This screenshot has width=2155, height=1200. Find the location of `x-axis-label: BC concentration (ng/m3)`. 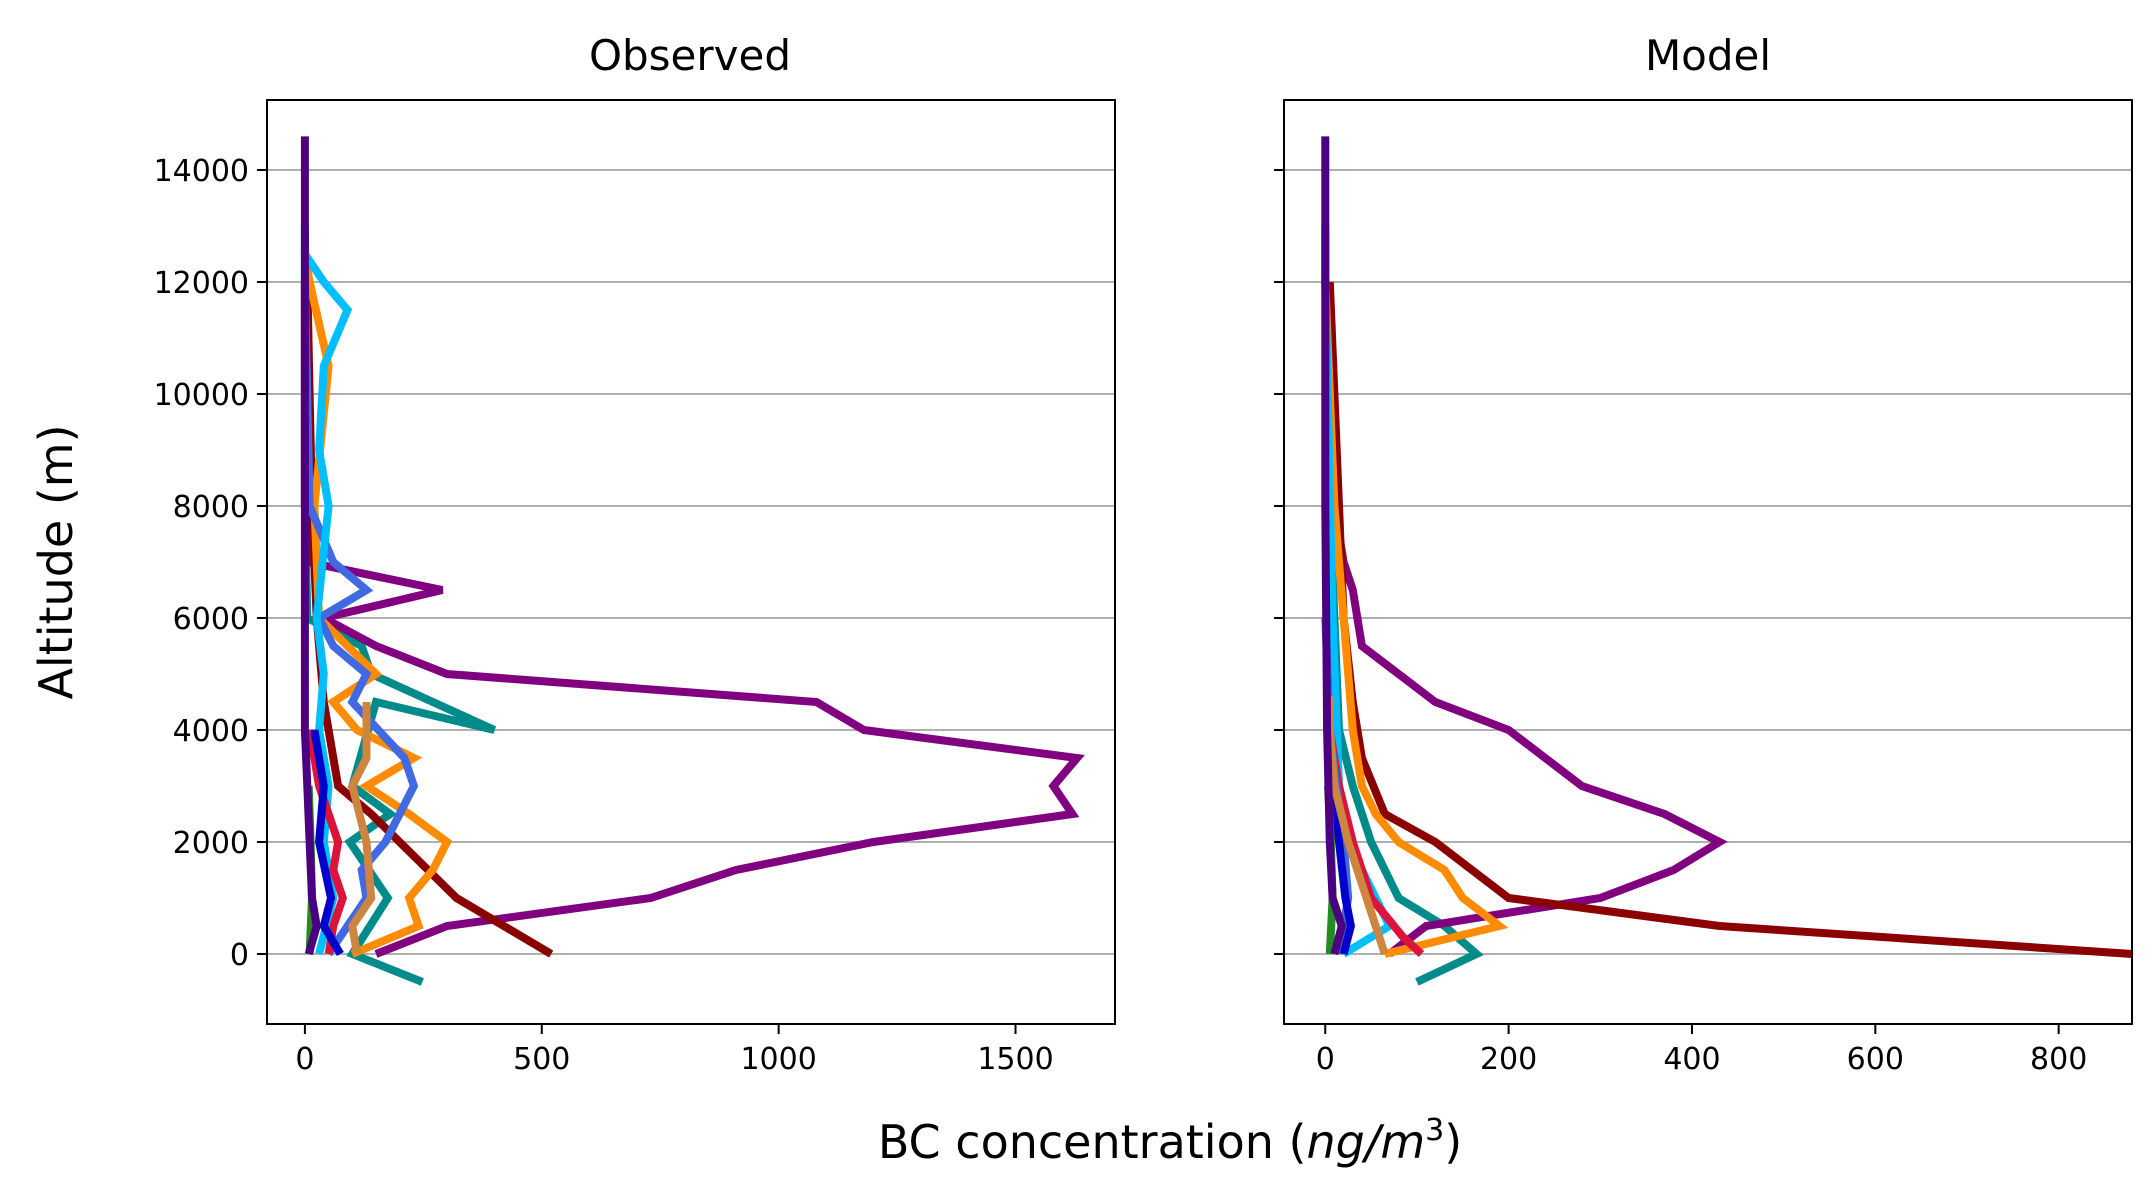

x-axis-label: BC concentration (ng/m3) is located at coordinates (1170, 1141).